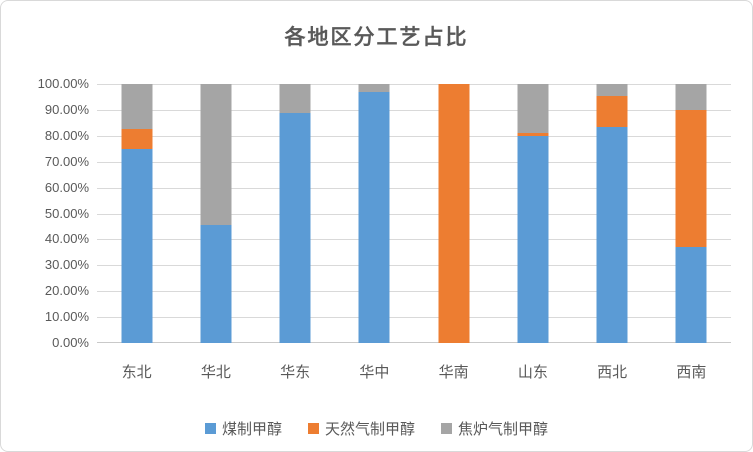 The image size is (753, 452). I want to click on y-tick-label: 40.00%, so click(66, 239).